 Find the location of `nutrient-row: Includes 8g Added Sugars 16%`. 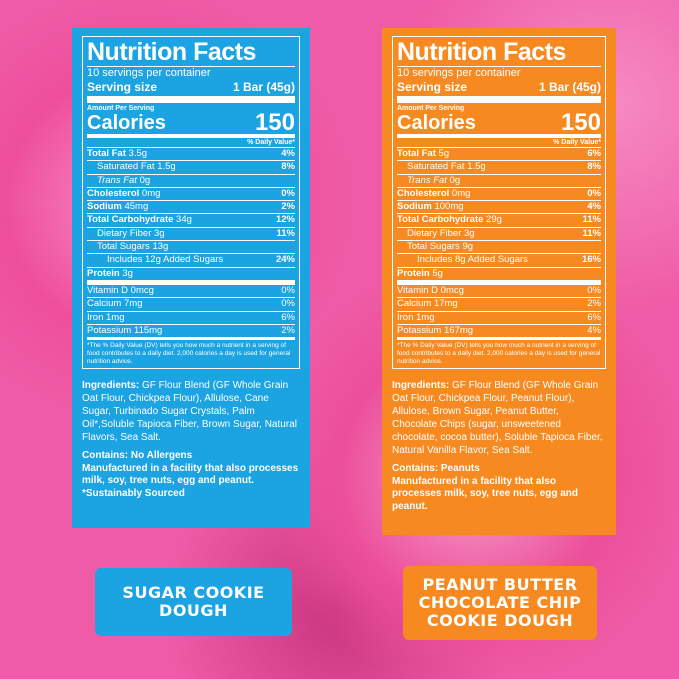

nutrient-row: Includes 8g Added Sugars 16% is located at coordinates (499, 261).